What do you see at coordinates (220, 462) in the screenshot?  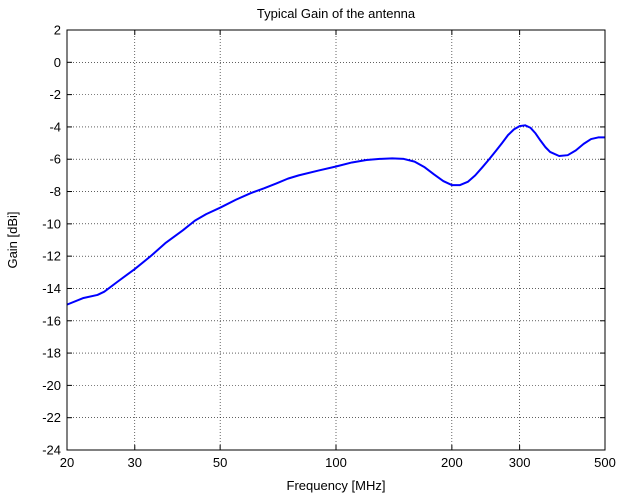 I see `x-tick-label: 50` at bounding box center [220, 462].